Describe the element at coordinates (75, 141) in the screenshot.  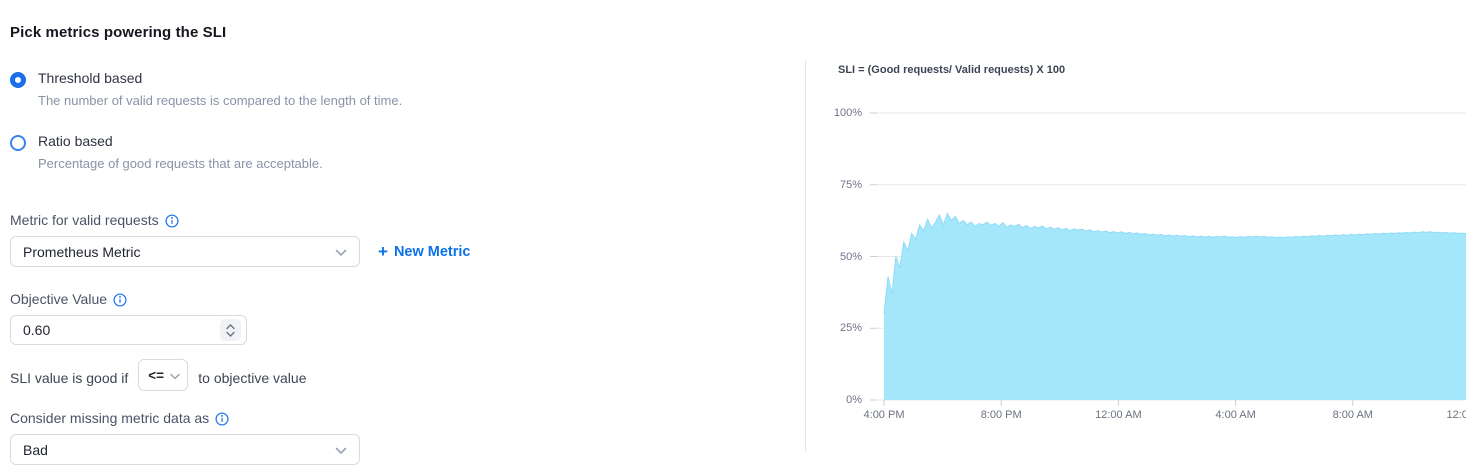
I see `ratio-based-label: Ratio based` at that location.